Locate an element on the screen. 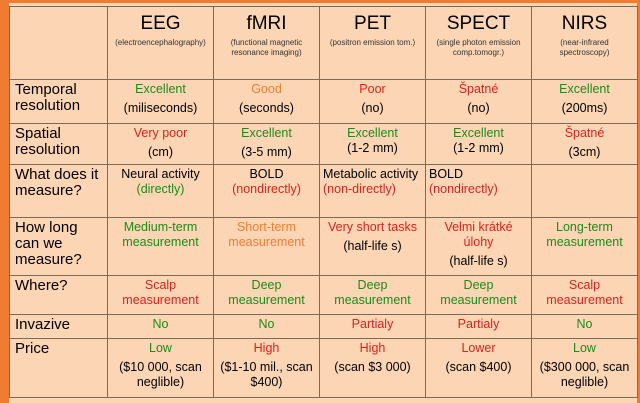  row-label: Invazive is located at coordinates (58, 326).